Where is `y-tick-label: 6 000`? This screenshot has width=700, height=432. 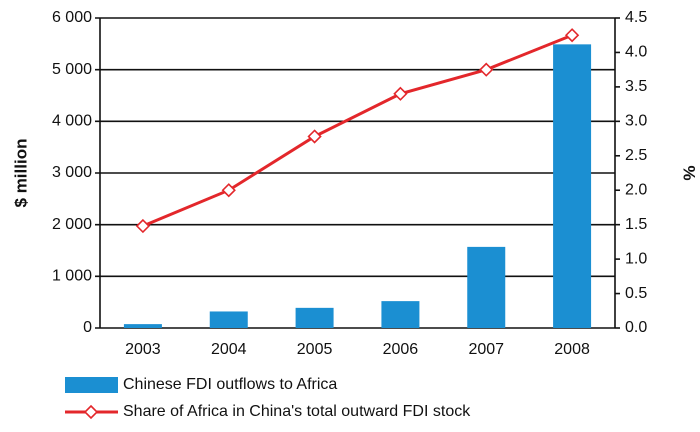 y-tick-label: 6 000 is located at coordinates (72, 17).